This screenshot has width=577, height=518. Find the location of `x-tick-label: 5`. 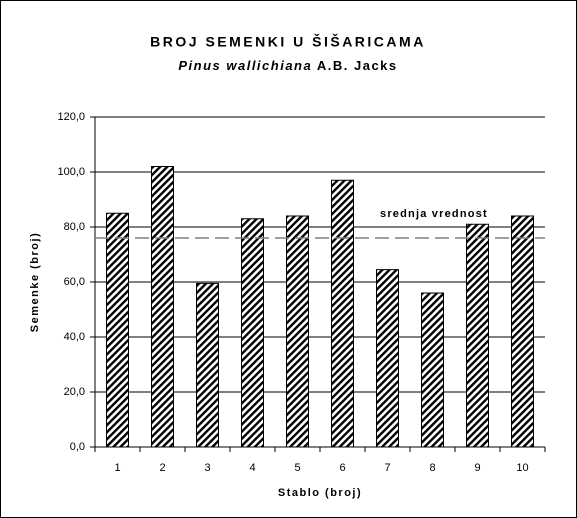

x-tick-label: 5 is located at coordinates (297, 468).